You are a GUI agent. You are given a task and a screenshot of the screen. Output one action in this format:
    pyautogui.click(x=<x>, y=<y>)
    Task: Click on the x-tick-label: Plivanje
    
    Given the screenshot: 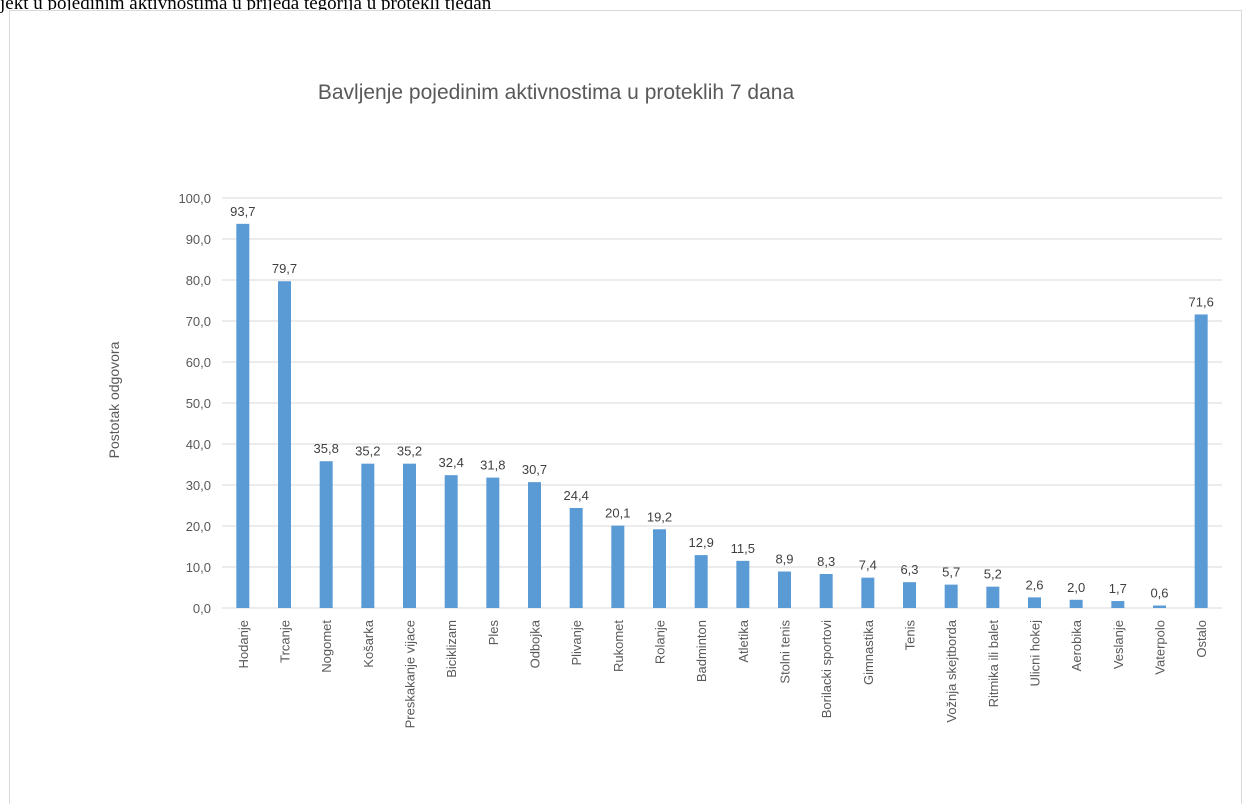 What is the action you would take?
    pyautogui.click(x=576, y=643)
    